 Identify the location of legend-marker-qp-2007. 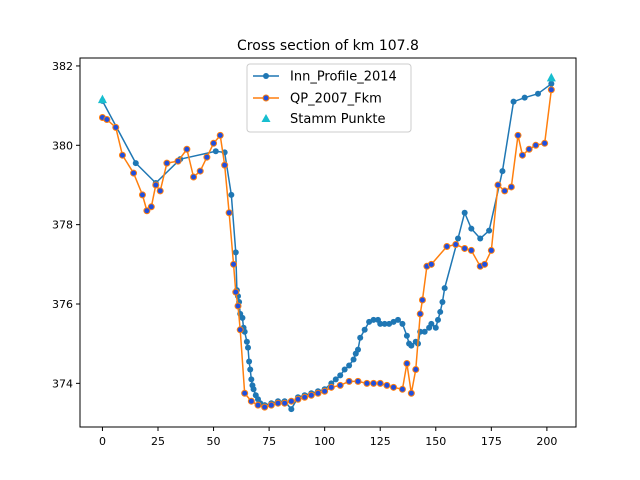
(266, 98).